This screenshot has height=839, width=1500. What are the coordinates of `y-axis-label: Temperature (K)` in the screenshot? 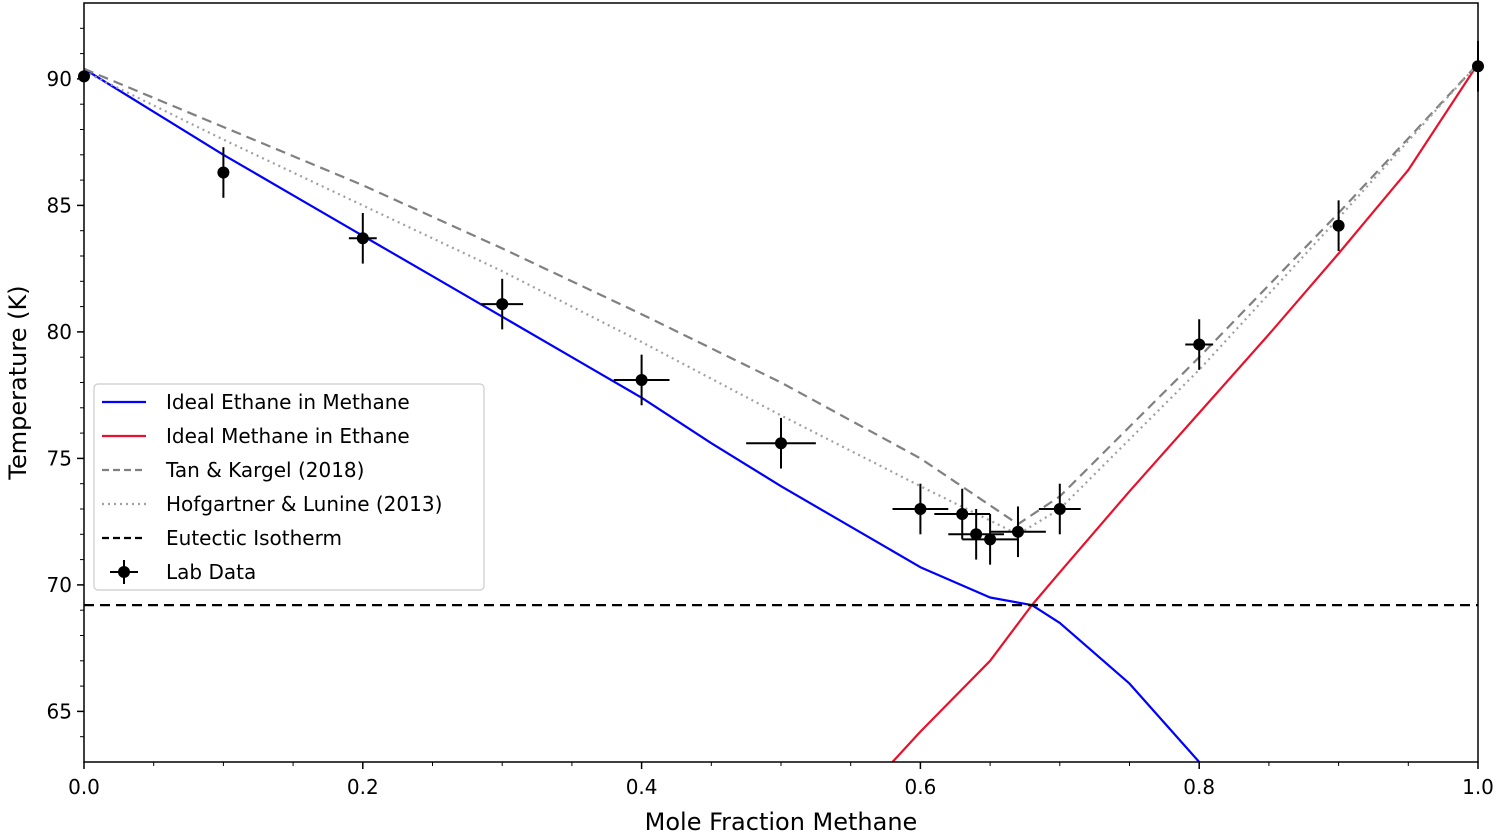 It's located at (18, 382).